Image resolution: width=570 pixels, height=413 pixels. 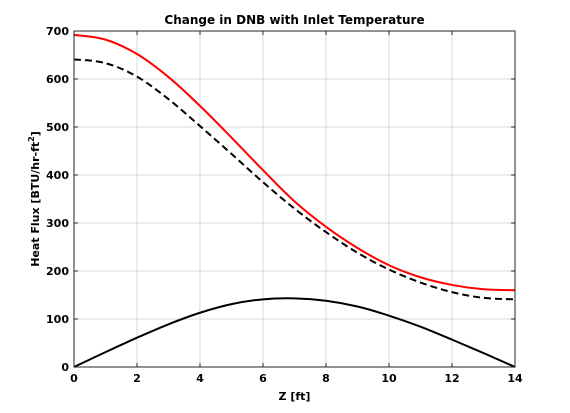 I want to click on x-tick-label: 2, so click(x=137, y=378).